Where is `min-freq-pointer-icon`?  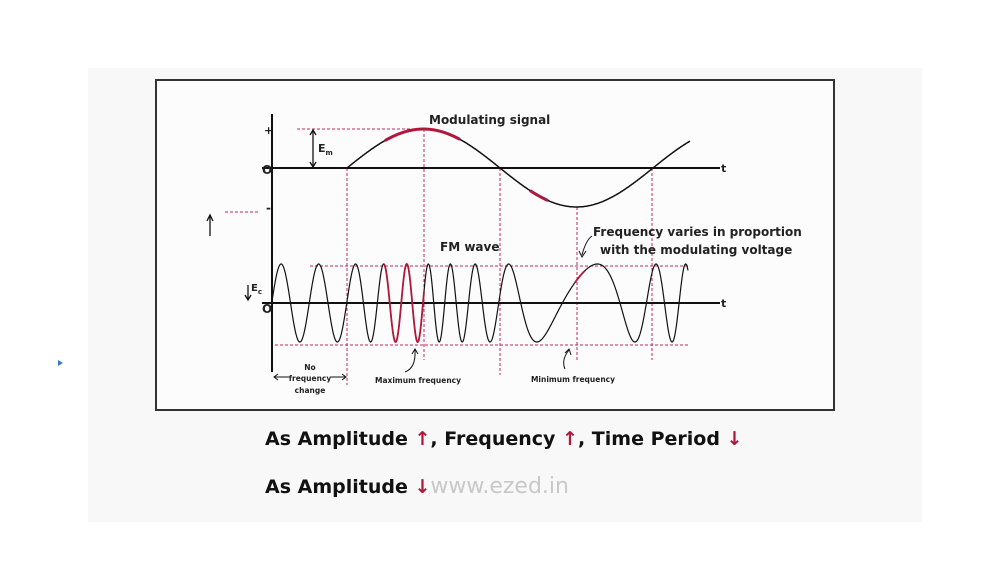 min-freq-pointer-icon is located at coordinates (566, 359).